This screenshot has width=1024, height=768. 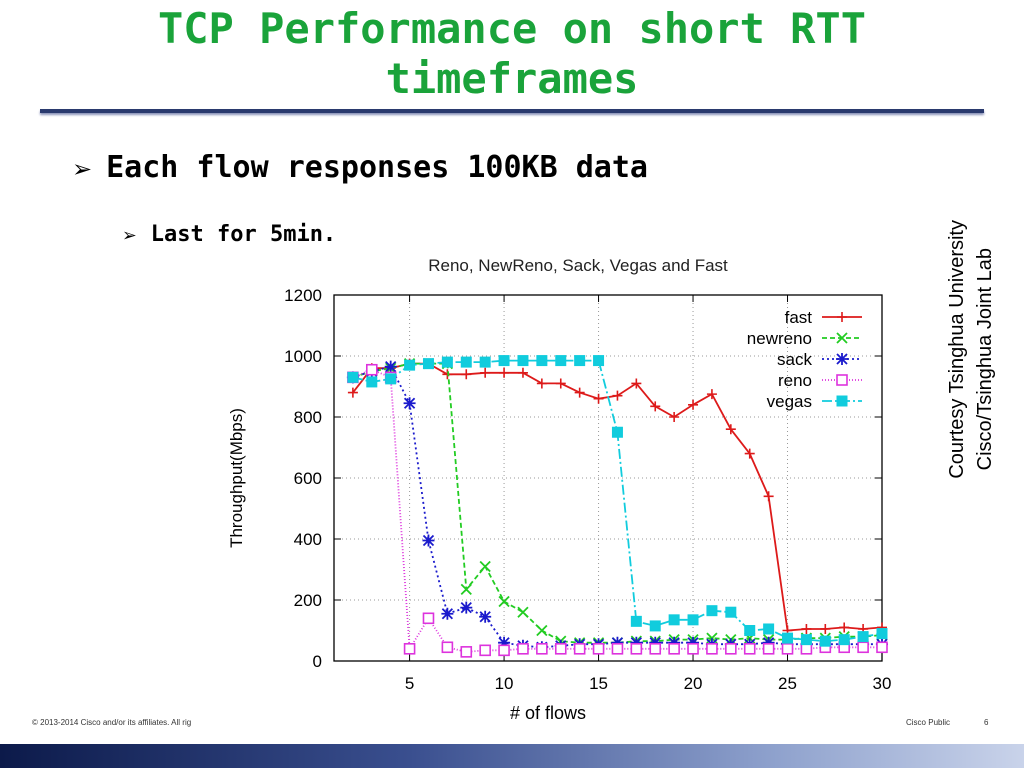 I want to click on bullet-level2-text: Last for 5min., so click(x=243, y=234).